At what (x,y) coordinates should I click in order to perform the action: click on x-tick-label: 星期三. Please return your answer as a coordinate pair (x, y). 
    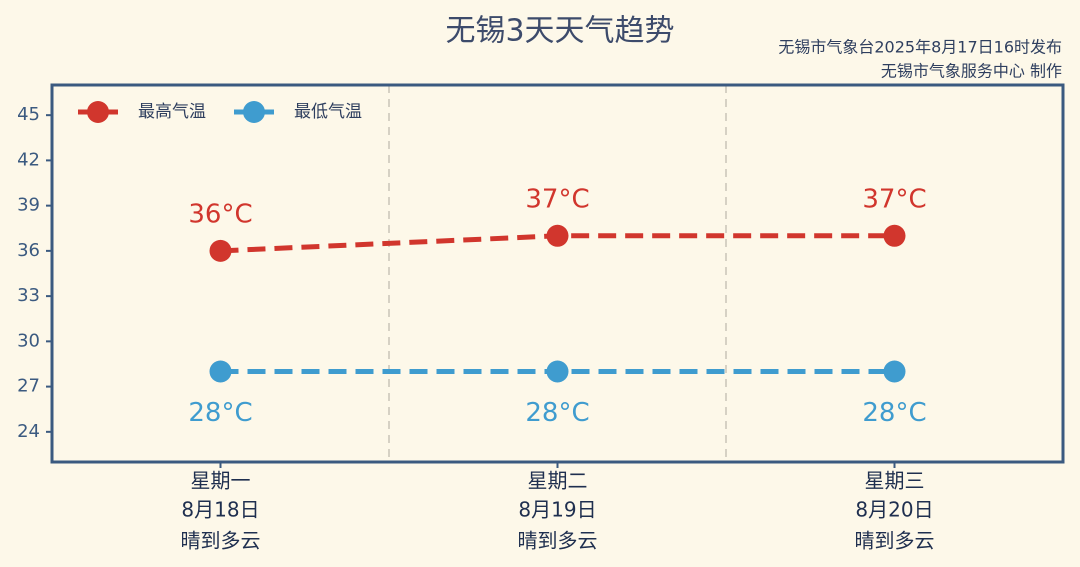
    Looking at the image, I should click on (895, 481).